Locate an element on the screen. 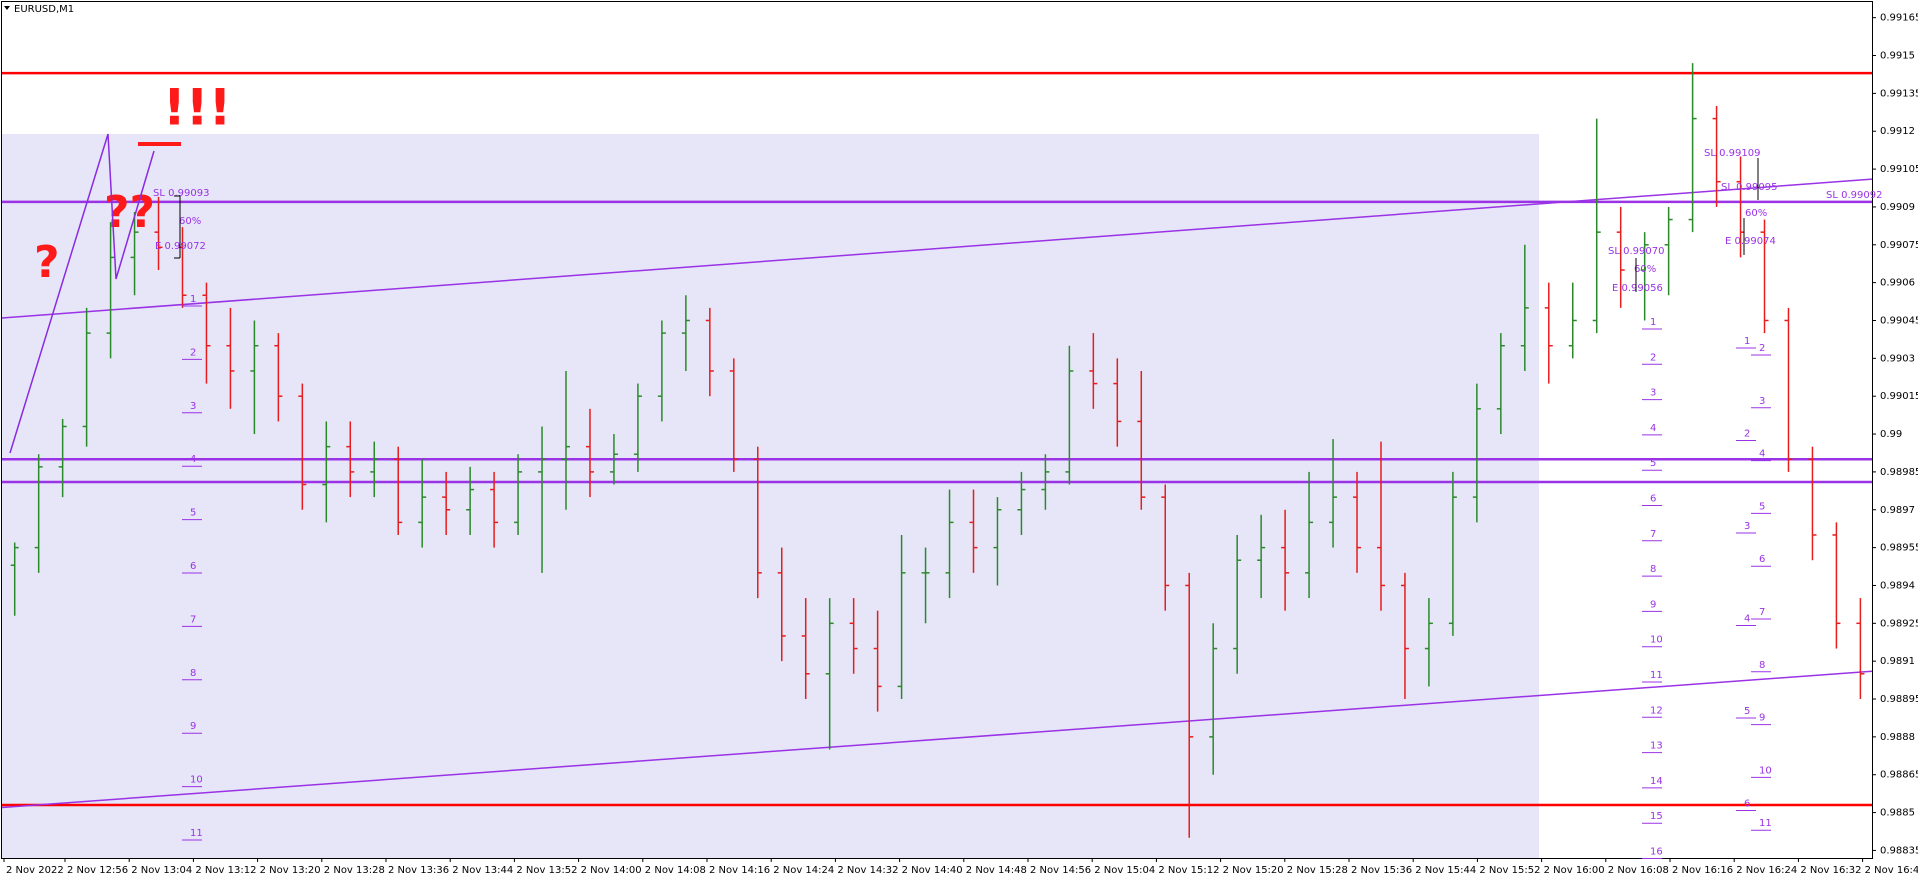 The image size is (1918, 880). annotation: SL 0.99095 is located at coordinates (1749, 187).